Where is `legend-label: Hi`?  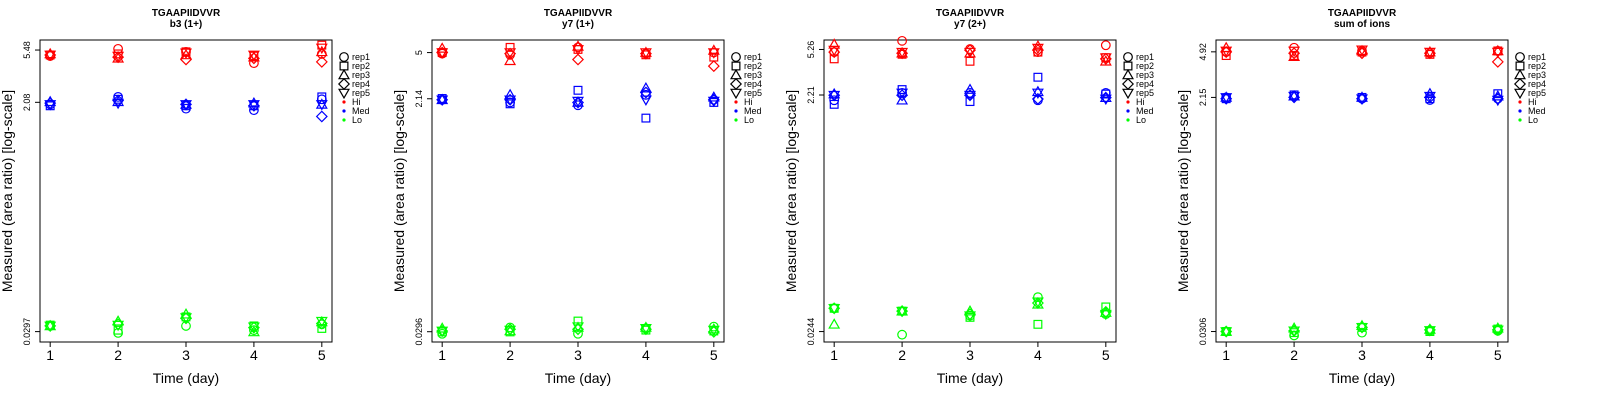 legend-label: Hi is located at coordinates (356, 102).